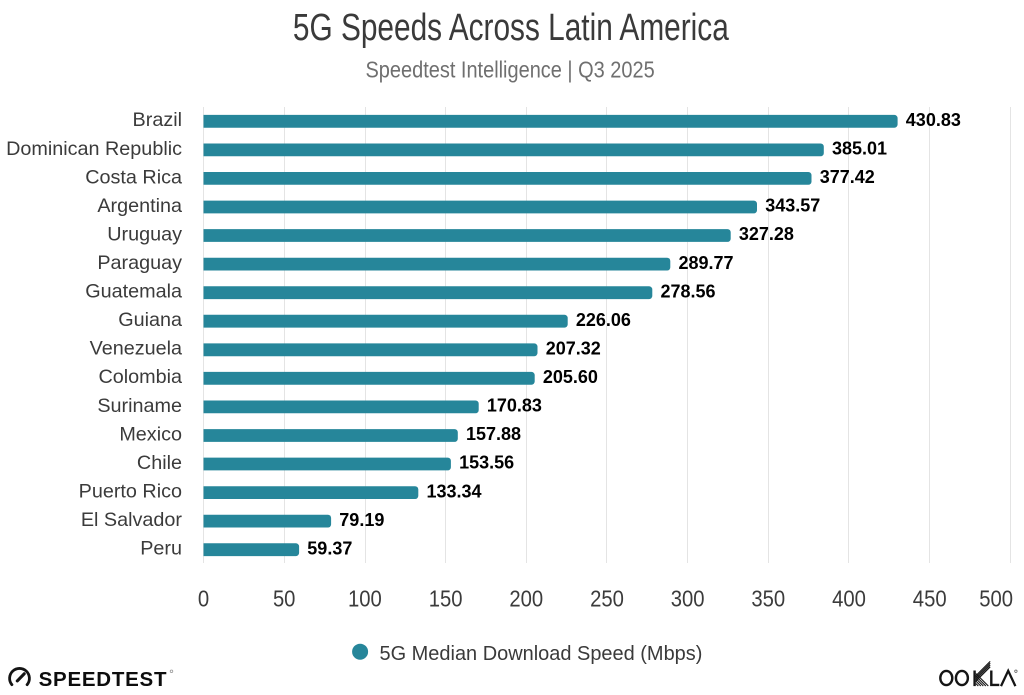 The image size is (1024, 695). I want to click on svg-text: Suriname, so click(139, 406).